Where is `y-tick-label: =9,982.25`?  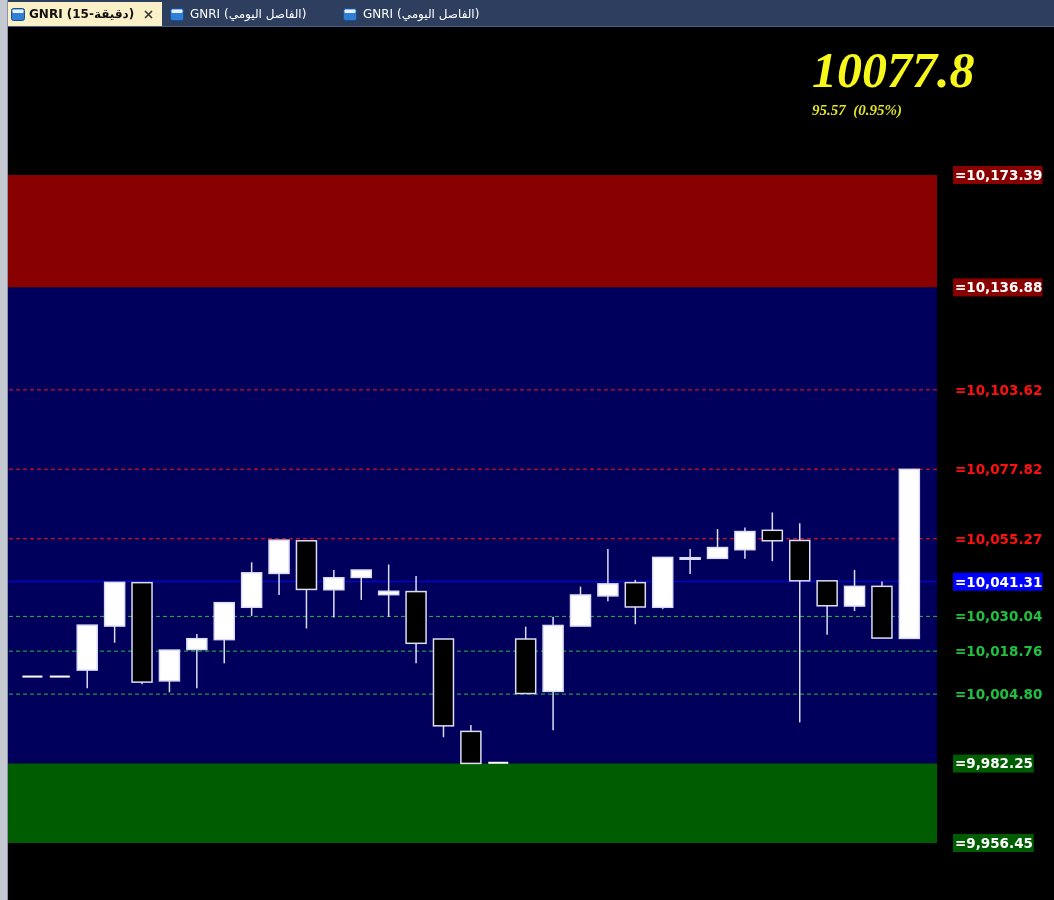
y-tick-label: =9,982.25 is located at coordinates (994, 763).